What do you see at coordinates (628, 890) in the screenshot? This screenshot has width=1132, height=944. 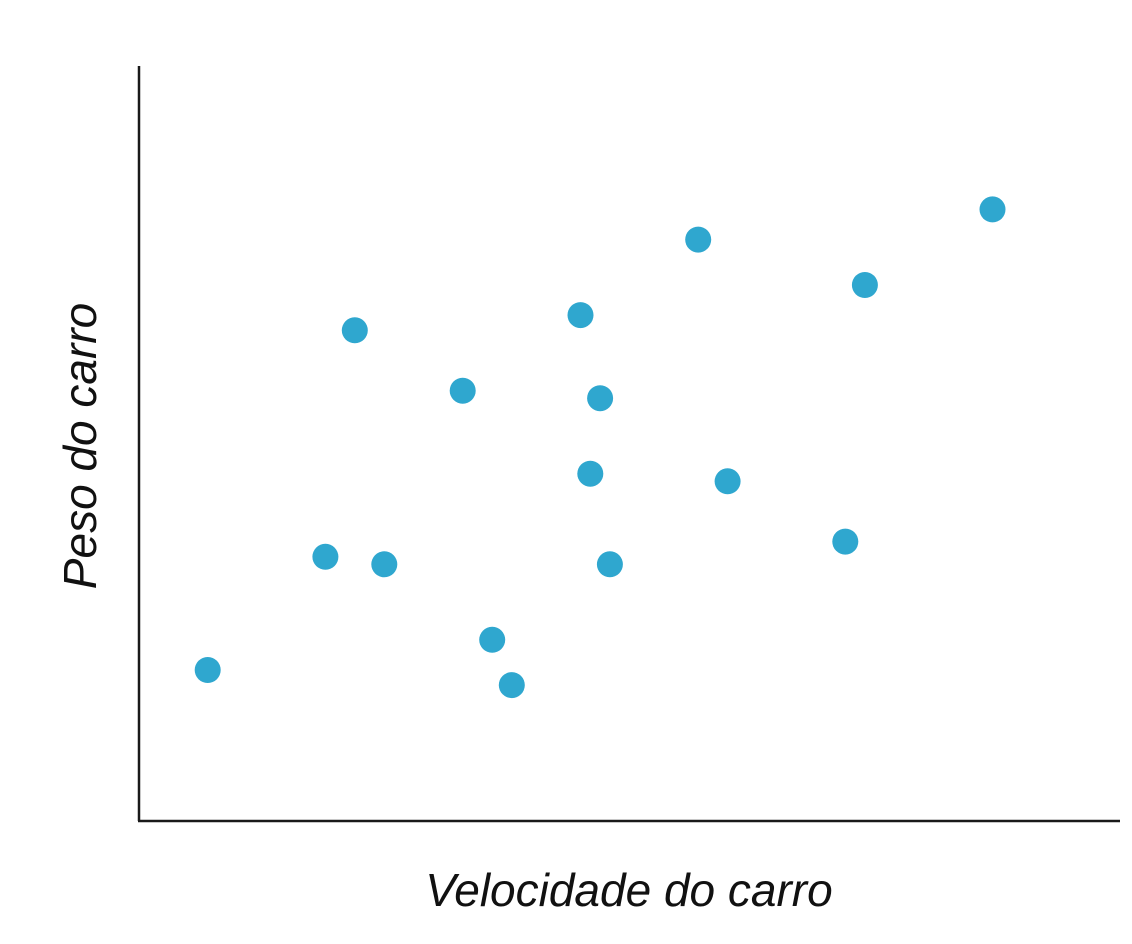 I see `x-axis-title: Velocidade do carro` at bounding box center [628, 890].